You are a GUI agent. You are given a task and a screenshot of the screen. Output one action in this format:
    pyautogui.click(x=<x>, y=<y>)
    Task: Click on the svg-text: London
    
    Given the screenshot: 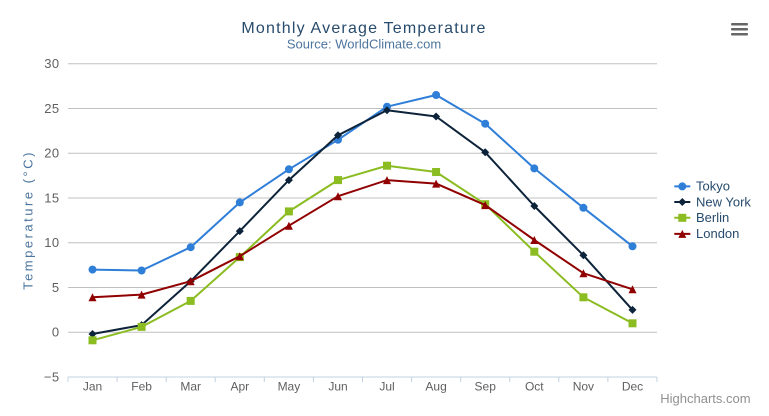 What is the action you would take?
    pyautogui.click(x=717, y=233)
    